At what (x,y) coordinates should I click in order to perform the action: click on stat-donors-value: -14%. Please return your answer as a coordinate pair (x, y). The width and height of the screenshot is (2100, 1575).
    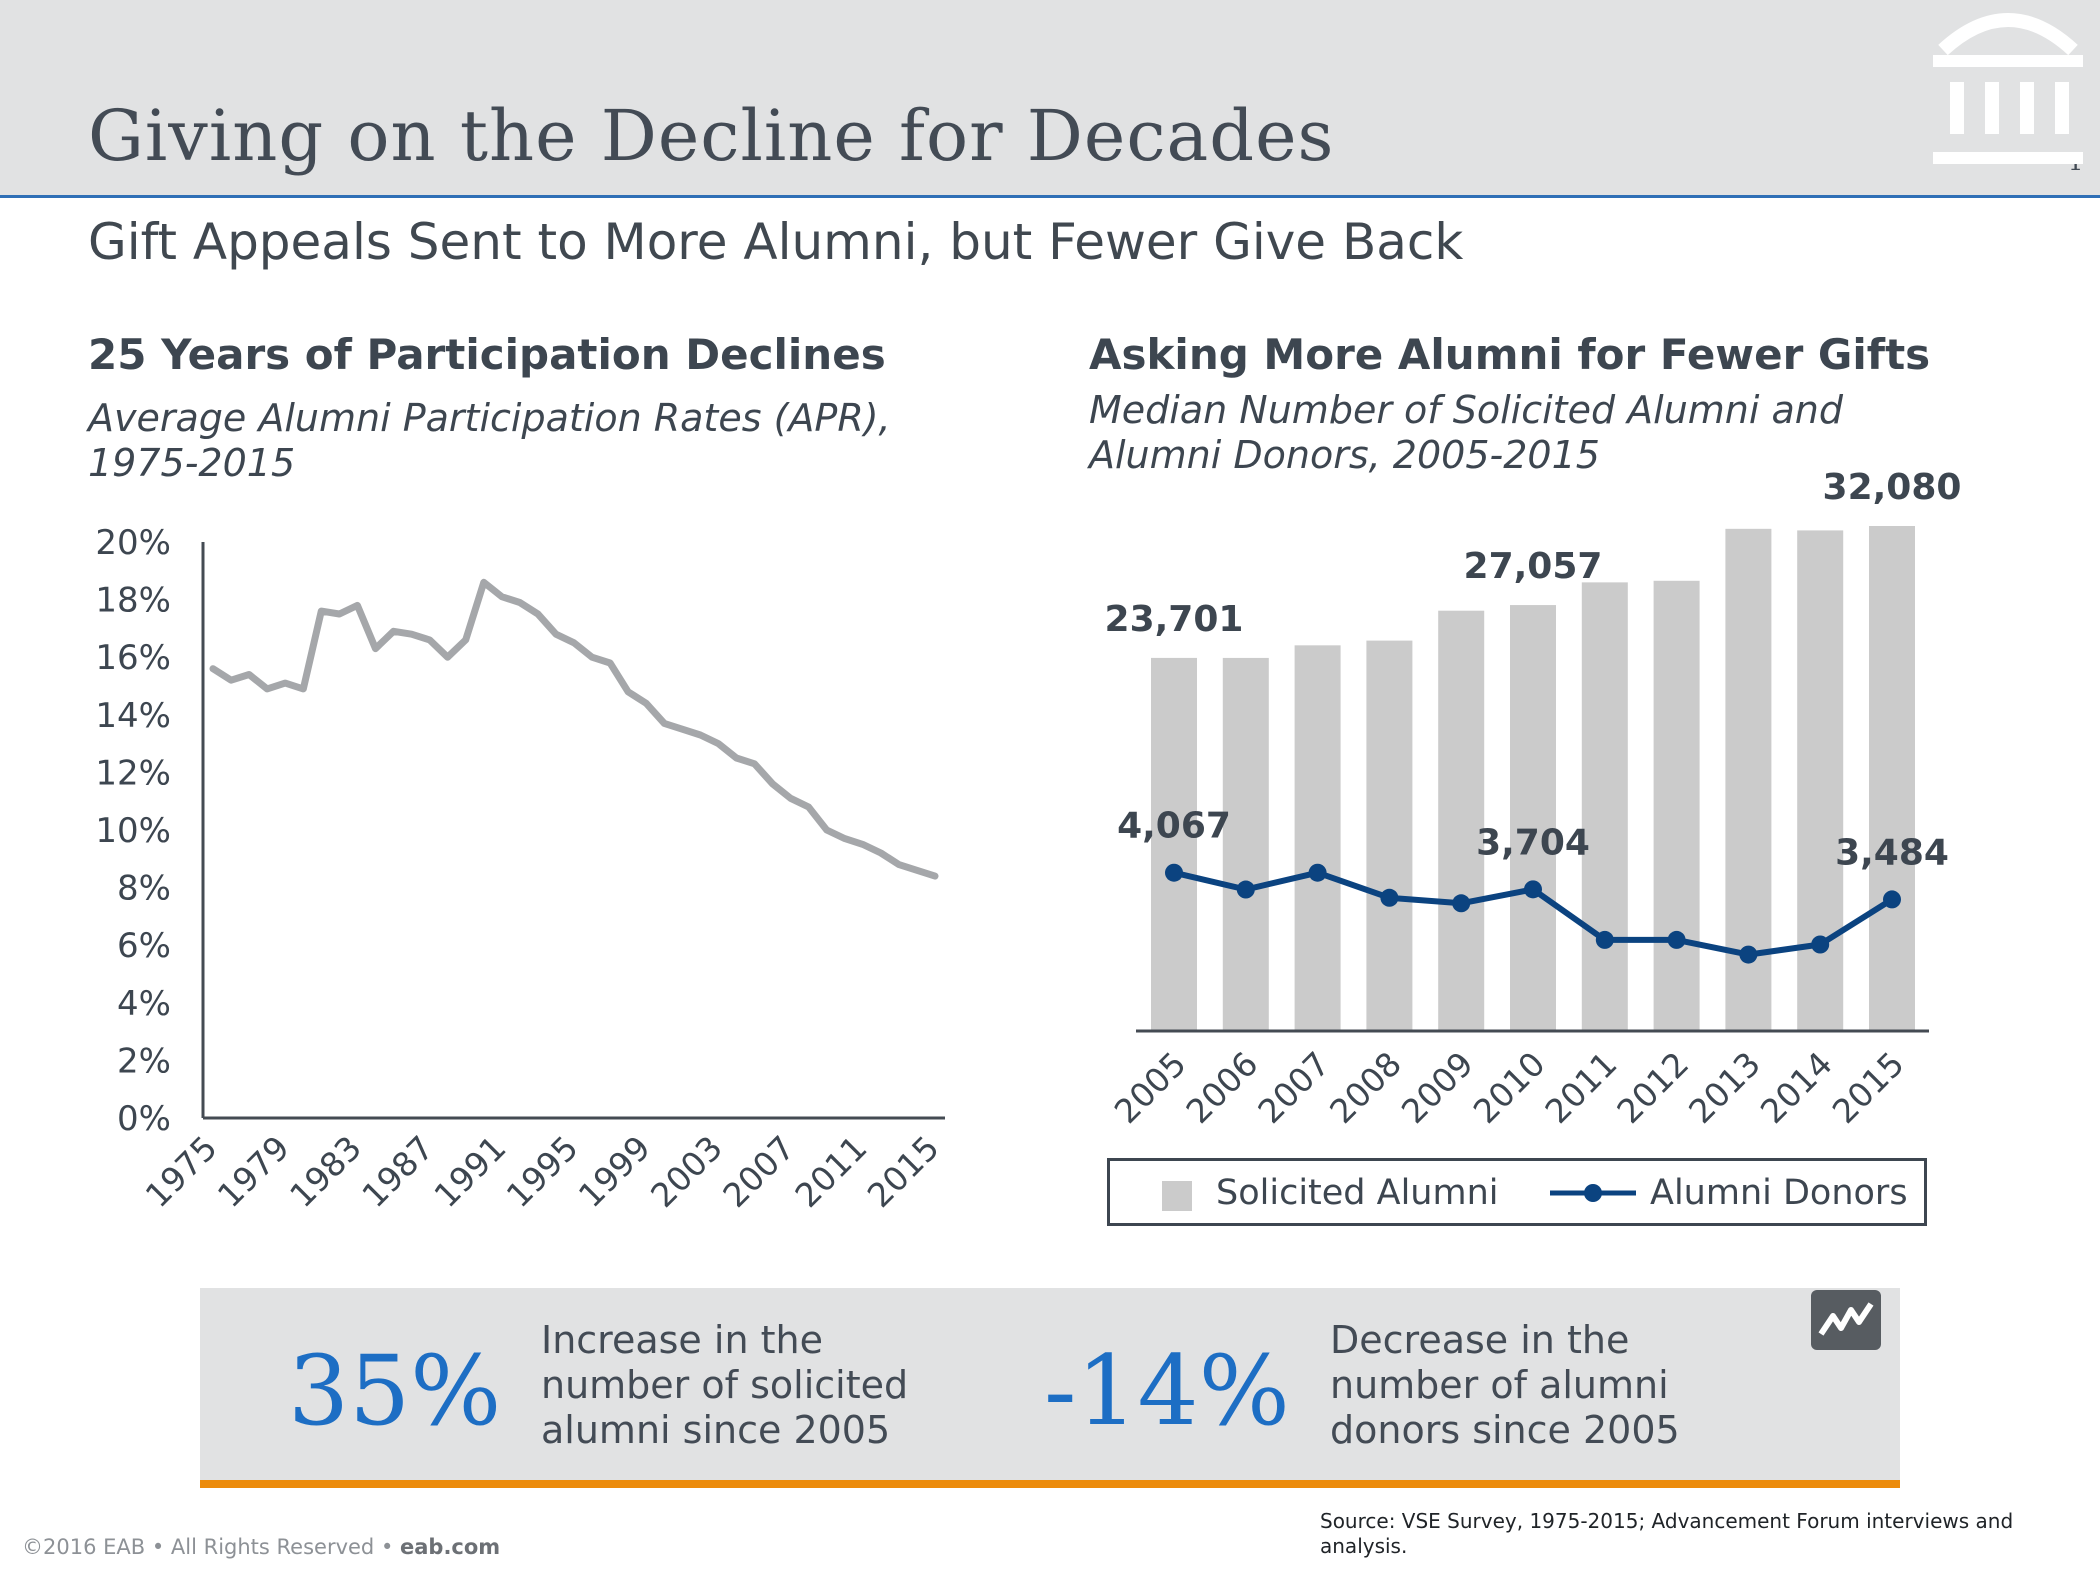
    Looking at the image, I should click on (1167, 1391).